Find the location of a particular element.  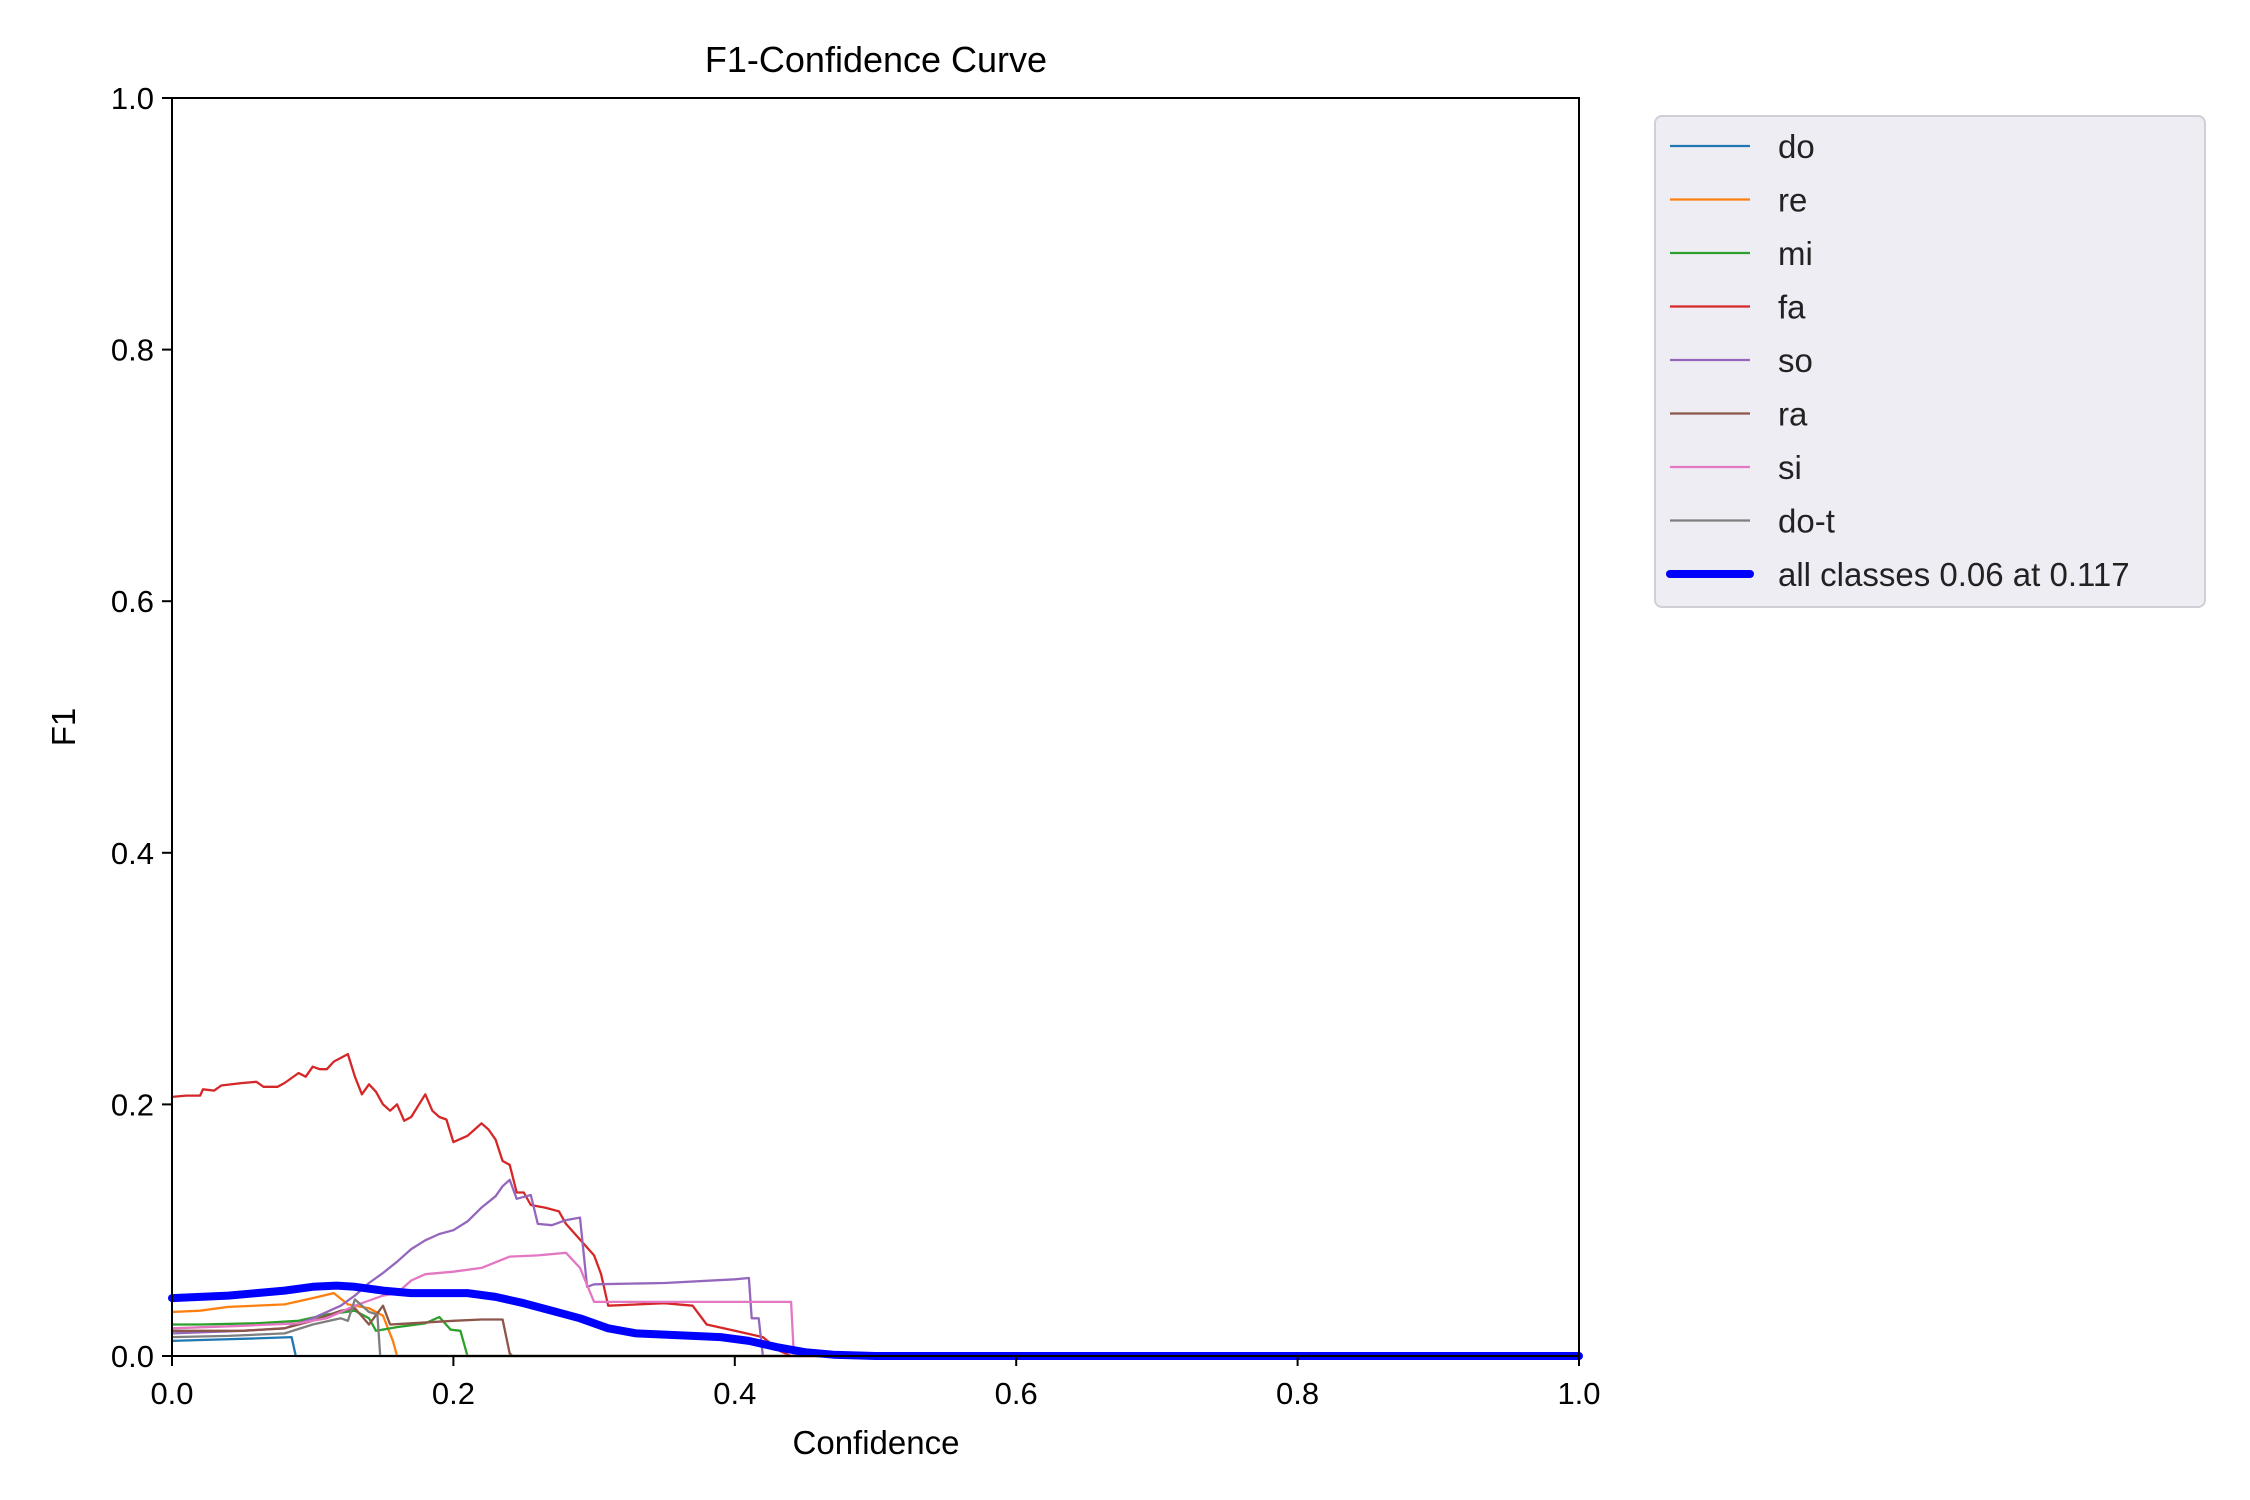

x-tick-label: 0.8 is located at coordinates (1297, 1393).